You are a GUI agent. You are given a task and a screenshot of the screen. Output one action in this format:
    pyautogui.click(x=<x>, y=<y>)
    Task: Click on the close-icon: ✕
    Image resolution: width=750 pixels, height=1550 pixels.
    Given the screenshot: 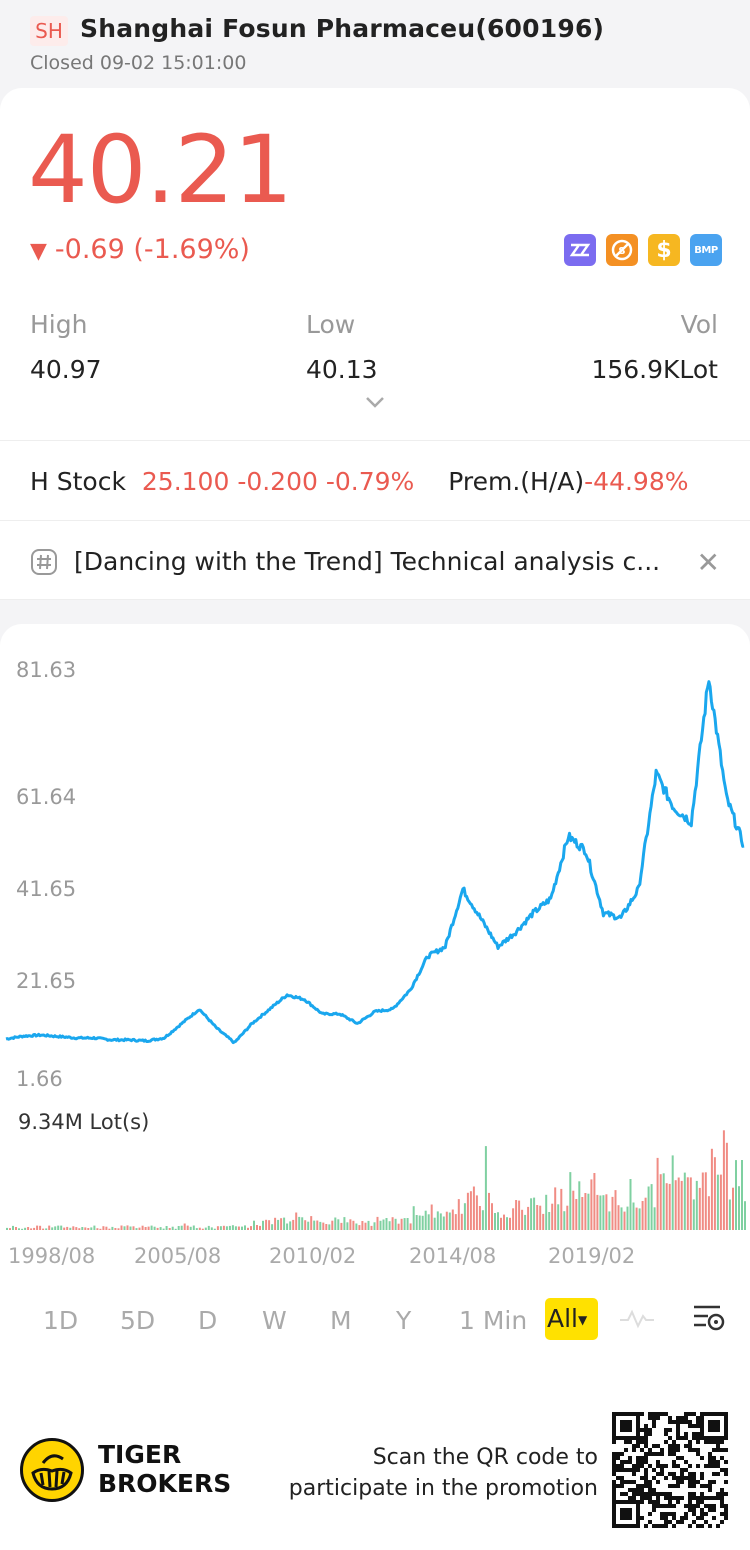 What is the action you would take?
    pyautogui.click(x=708, y=562)
    